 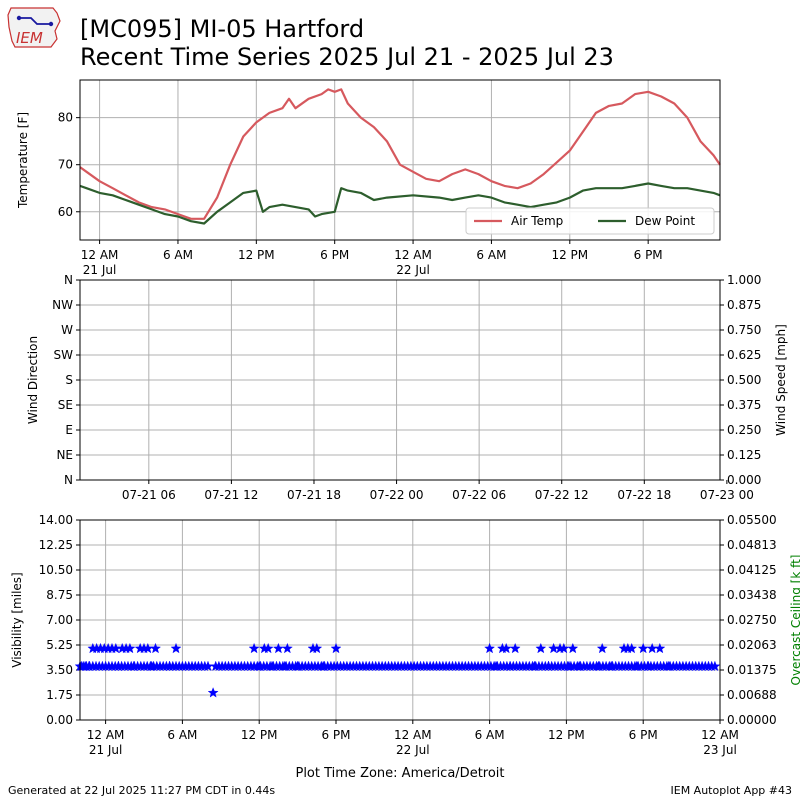 What do you see at coordinates (59, 720) in the screenshot?
I see `visibility-tick-label: 0.00` at bounding box center [59, 720].